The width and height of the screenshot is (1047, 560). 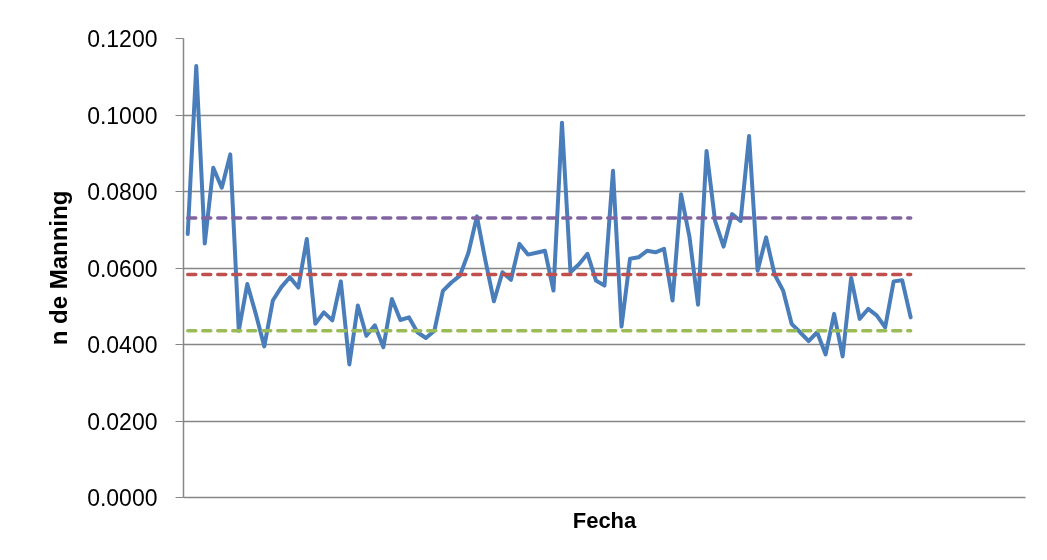 I want to click on y-tick-label: 0.1200, so click(x=122, y=39).